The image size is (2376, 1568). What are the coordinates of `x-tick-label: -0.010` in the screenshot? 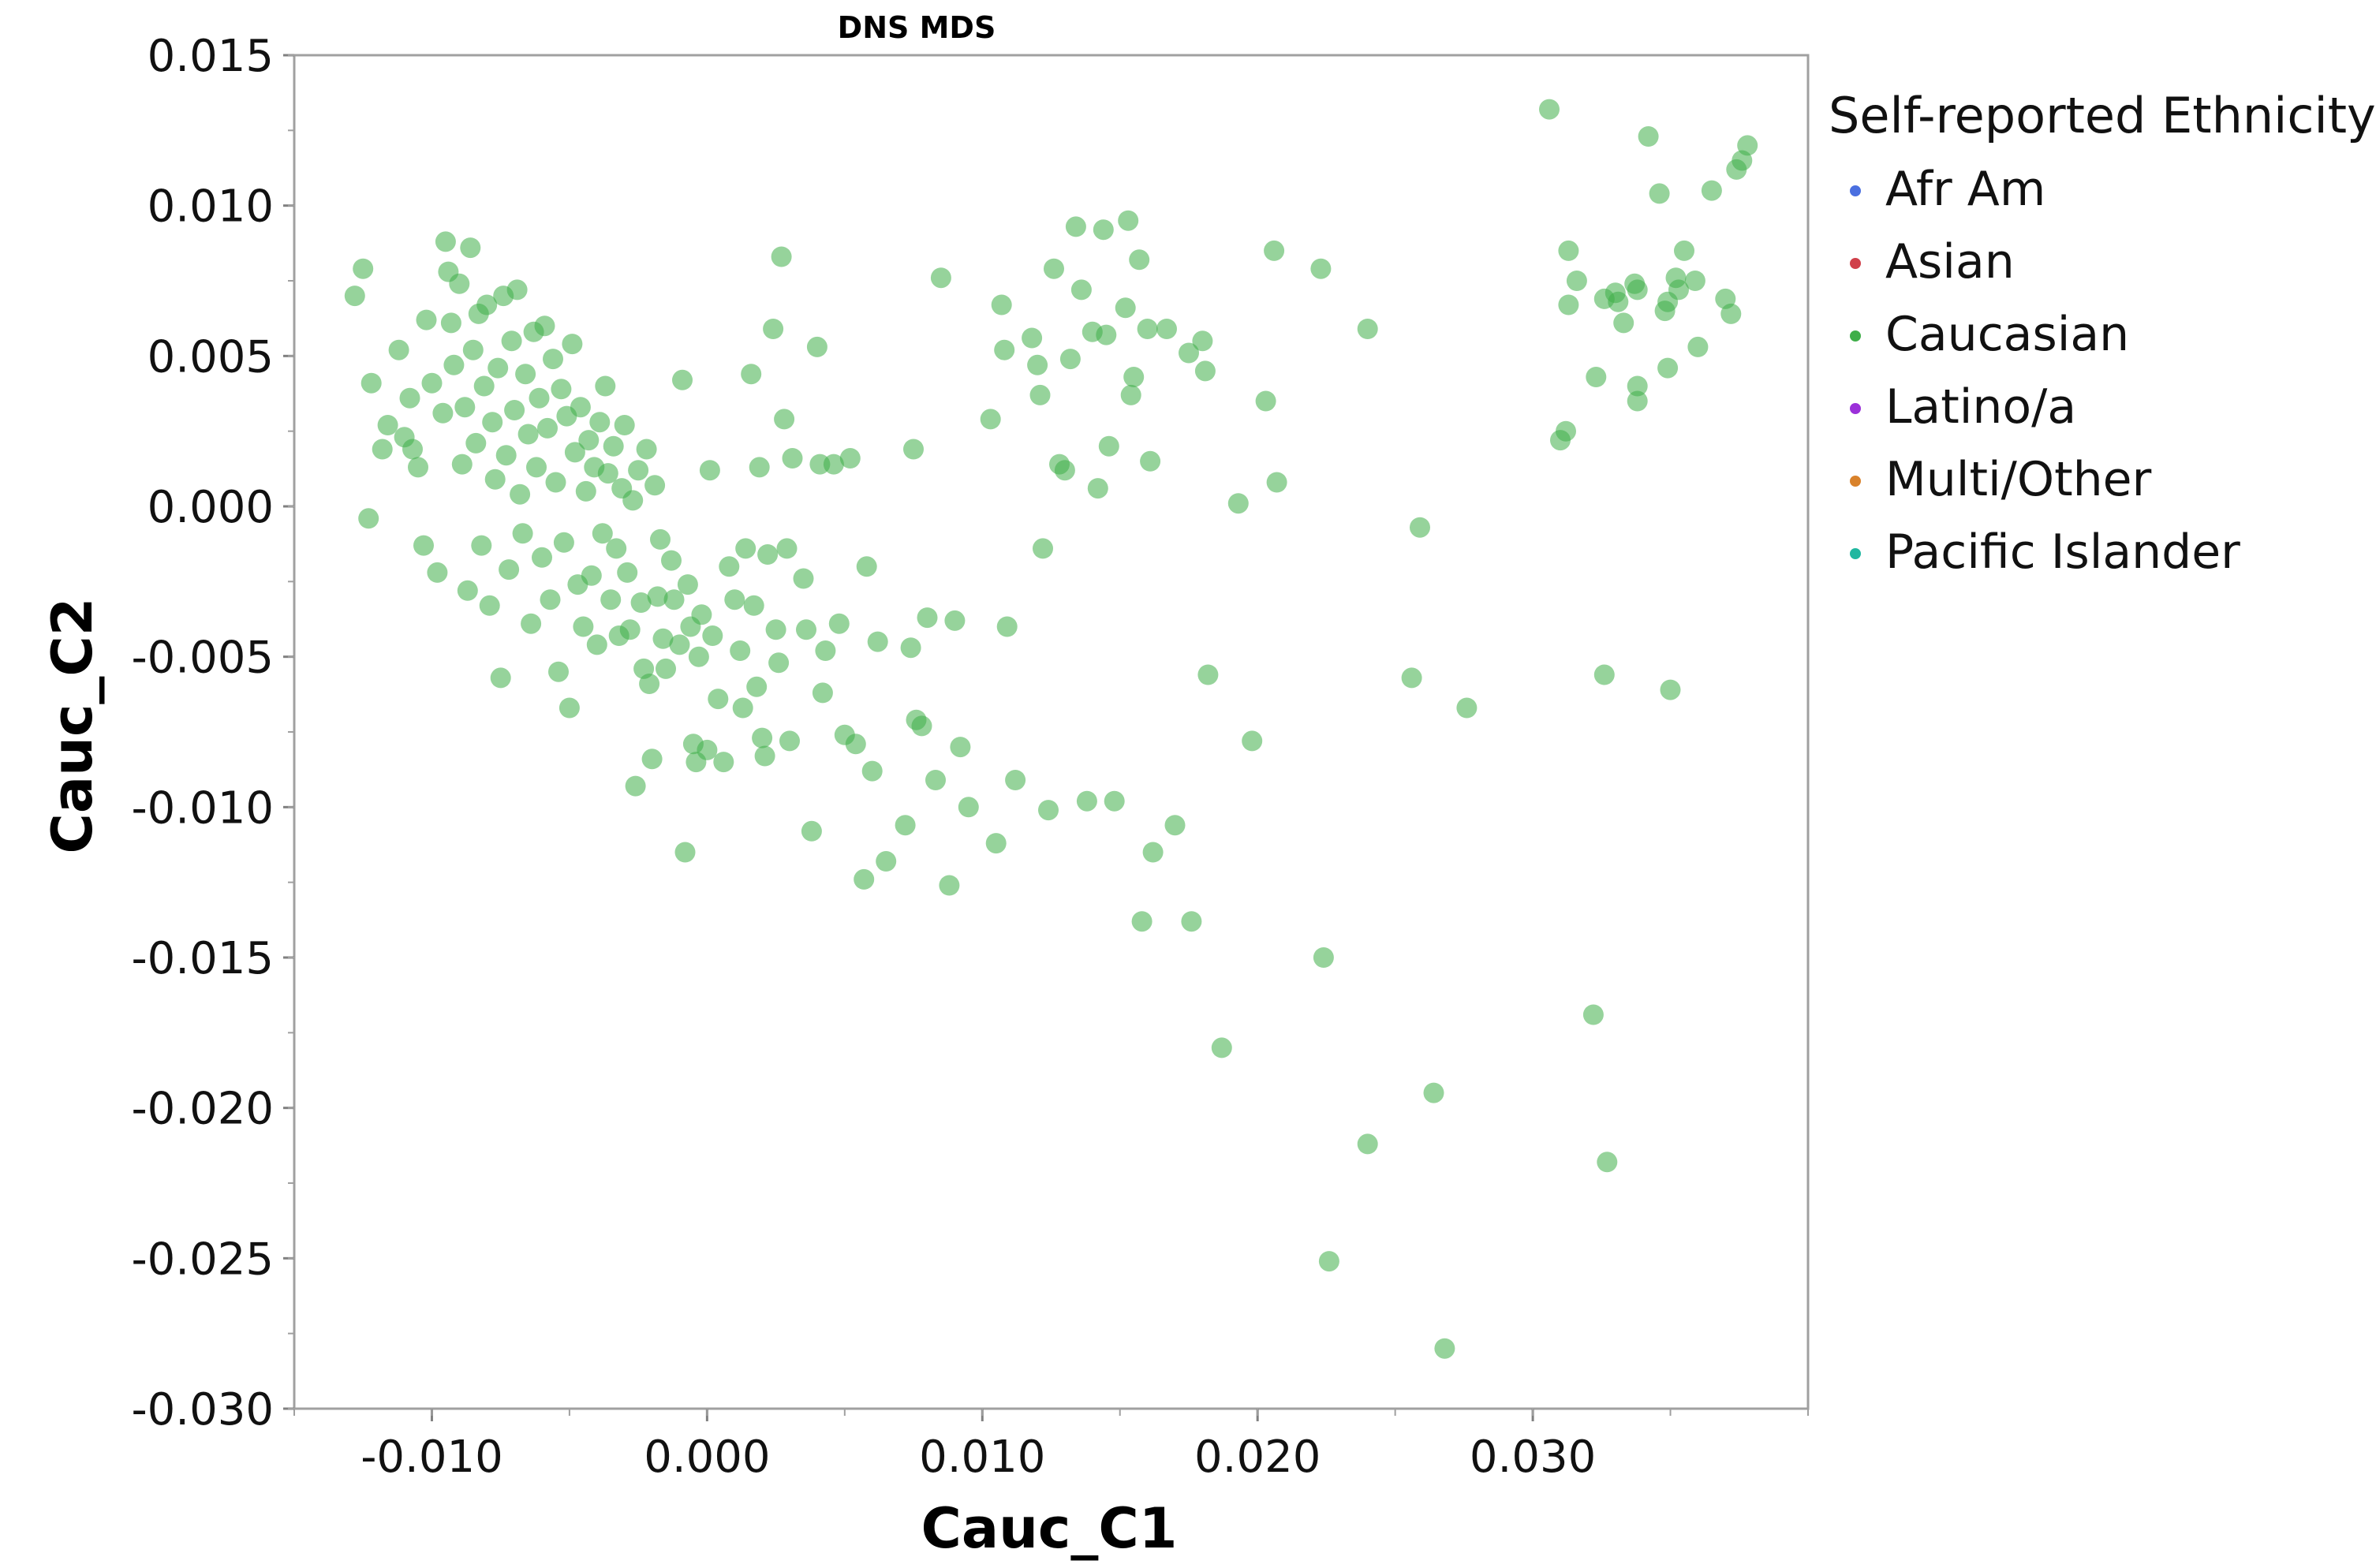 It's located at (432, 1457).